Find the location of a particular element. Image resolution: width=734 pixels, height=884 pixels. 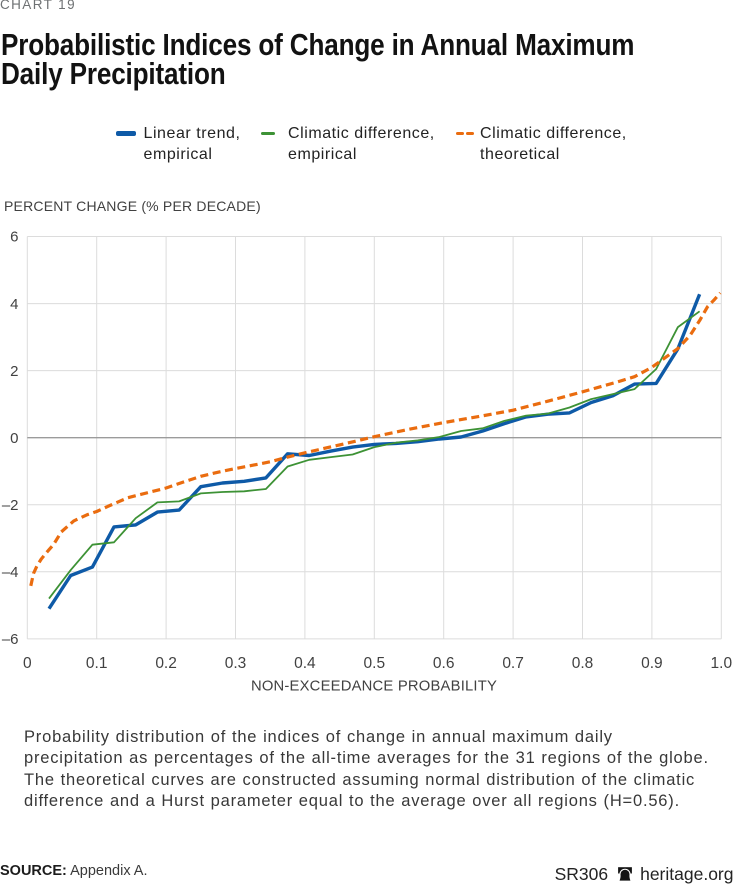

svg-text: 0.2 is located at coordinates (166, 663).